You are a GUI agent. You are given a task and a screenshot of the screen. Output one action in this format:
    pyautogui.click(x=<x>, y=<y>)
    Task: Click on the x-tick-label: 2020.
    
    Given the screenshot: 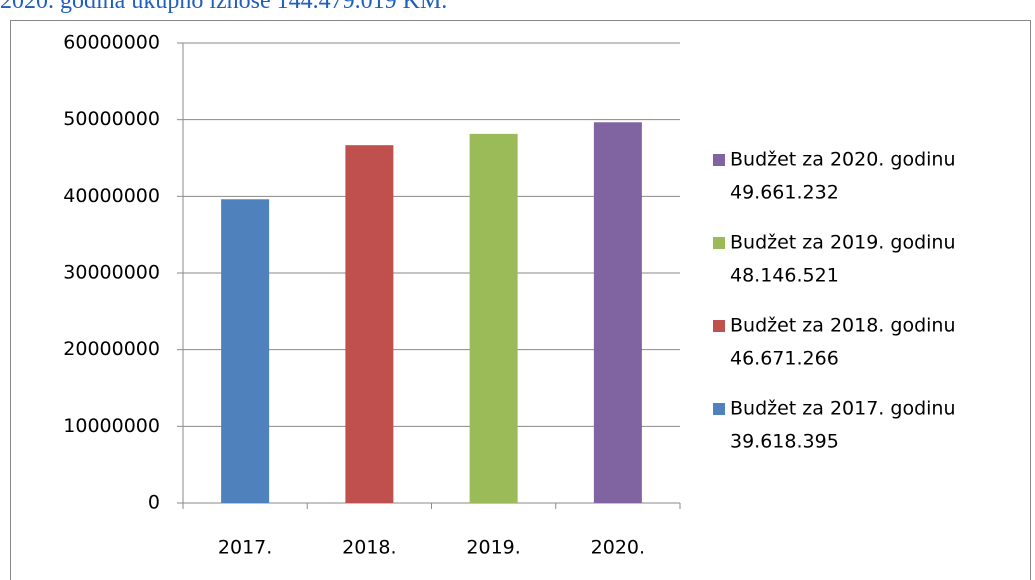 What is the action you would take?
    pyautogui.click(x=618, y=548)
    